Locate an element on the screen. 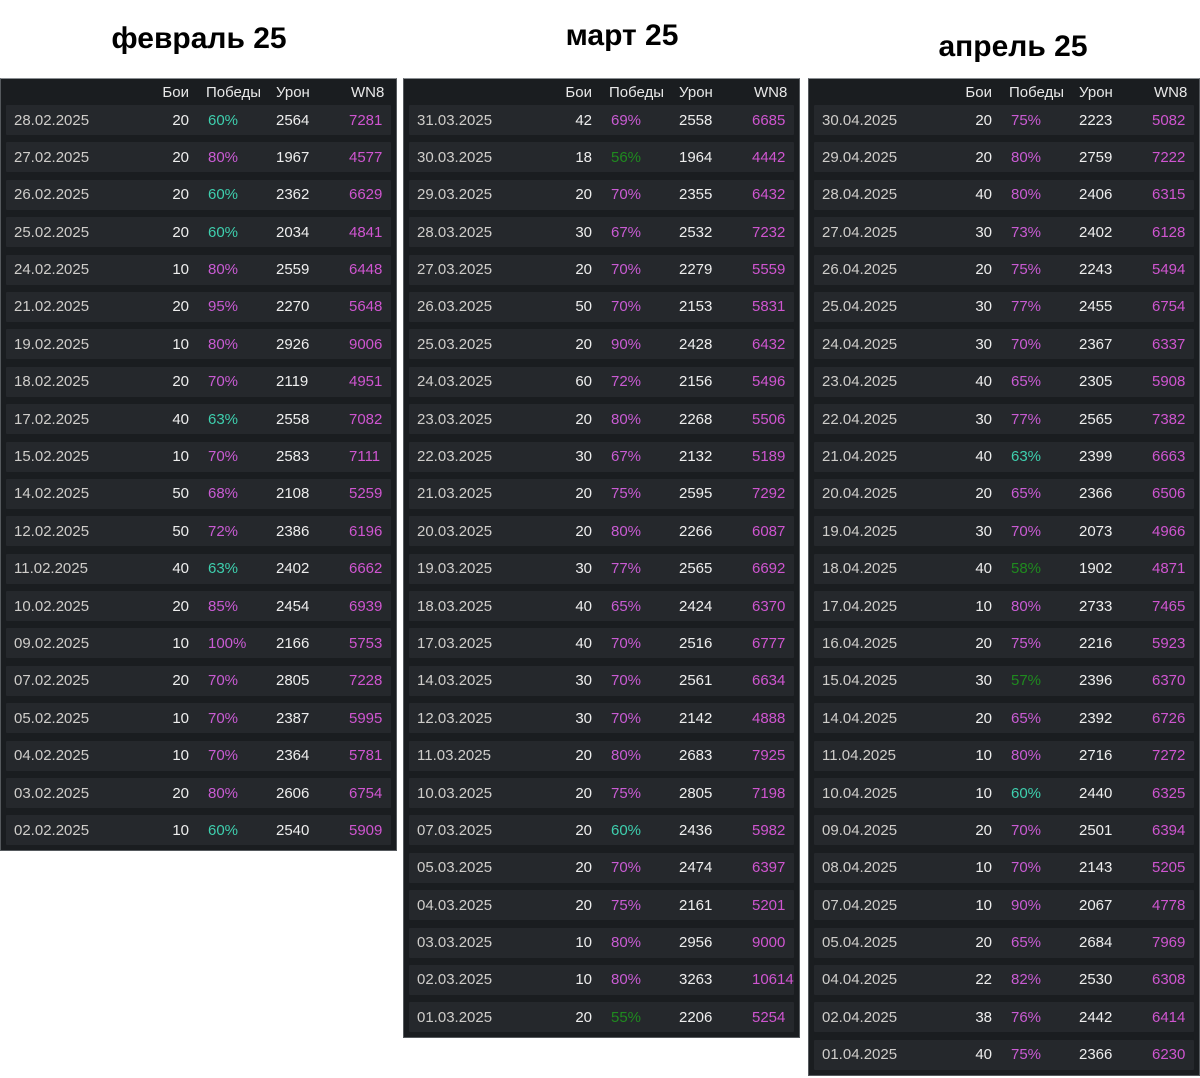 The height and width of the screenshot is (1078, 1200). stats-row: 15.02.2025 10 70% 2583 7111 is located at coordinates (198, 456).